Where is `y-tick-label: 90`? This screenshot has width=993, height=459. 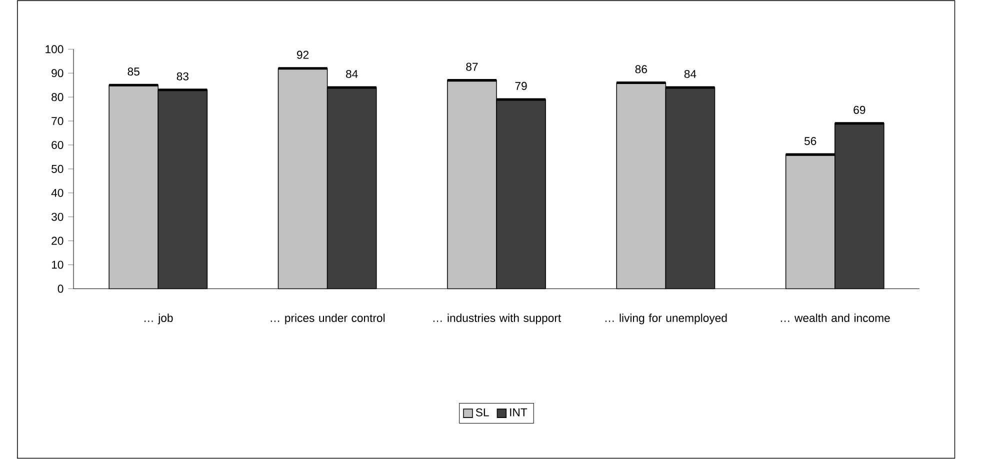 y-tick-label: 90 is located at coordinates (58, 73).